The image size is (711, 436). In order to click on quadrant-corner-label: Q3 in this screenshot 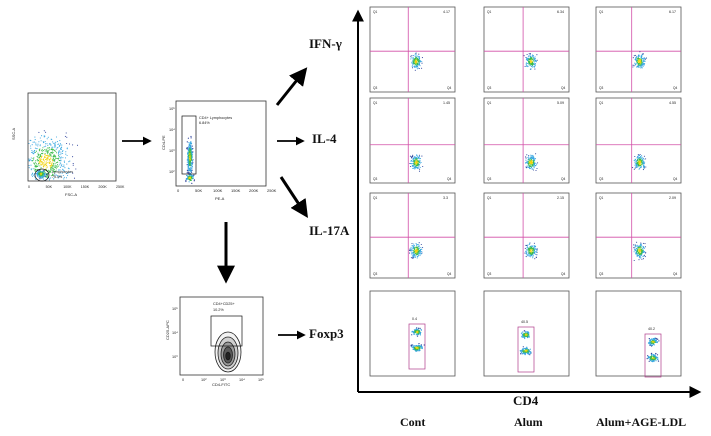, I will do `click(489, 274)`.